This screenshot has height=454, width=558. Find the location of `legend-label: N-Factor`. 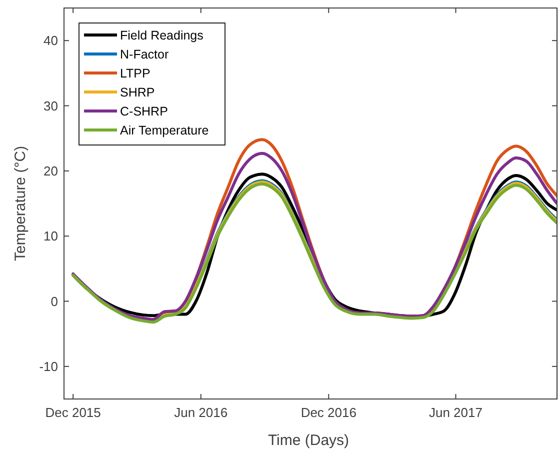

legend-label: N-Factor is located at coordinates (144, 54).